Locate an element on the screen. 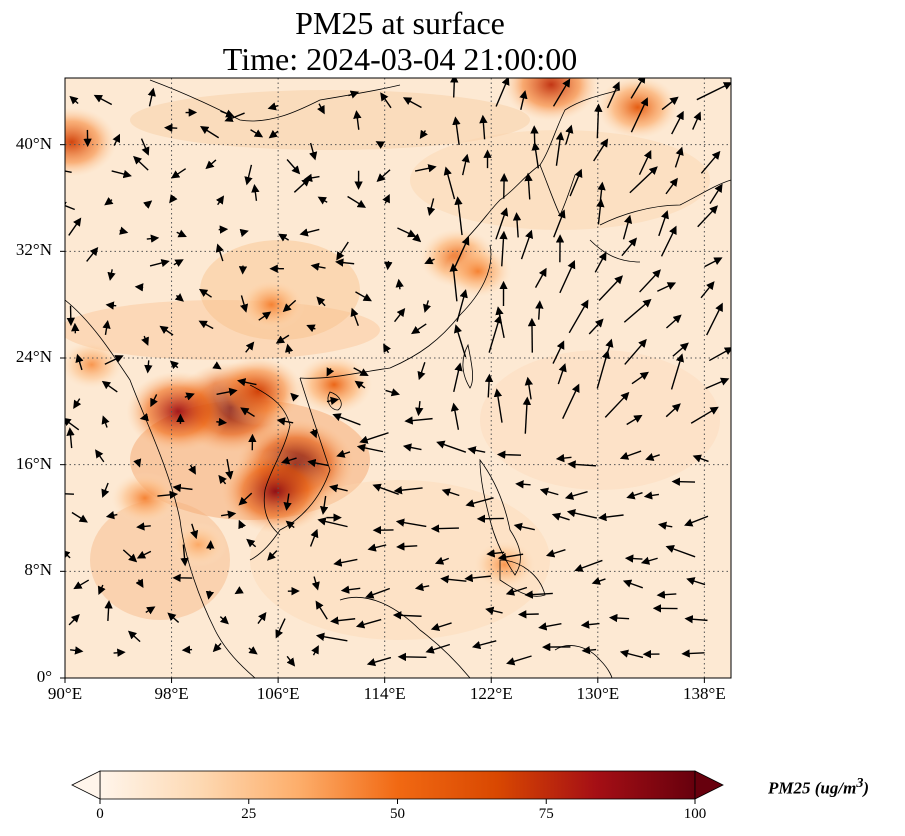 The image size is (905, 836). colorbar-title: PM25 (ug/m3) is located at coordinates (819, 786).